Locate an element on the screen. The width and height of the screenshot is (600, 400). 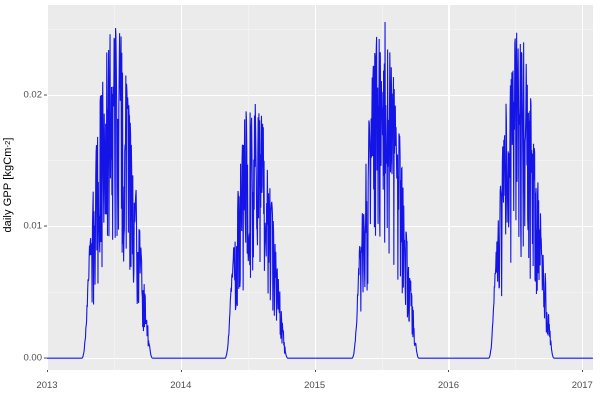
x-tick-label: 2016 is located at coordinates (448, 385).